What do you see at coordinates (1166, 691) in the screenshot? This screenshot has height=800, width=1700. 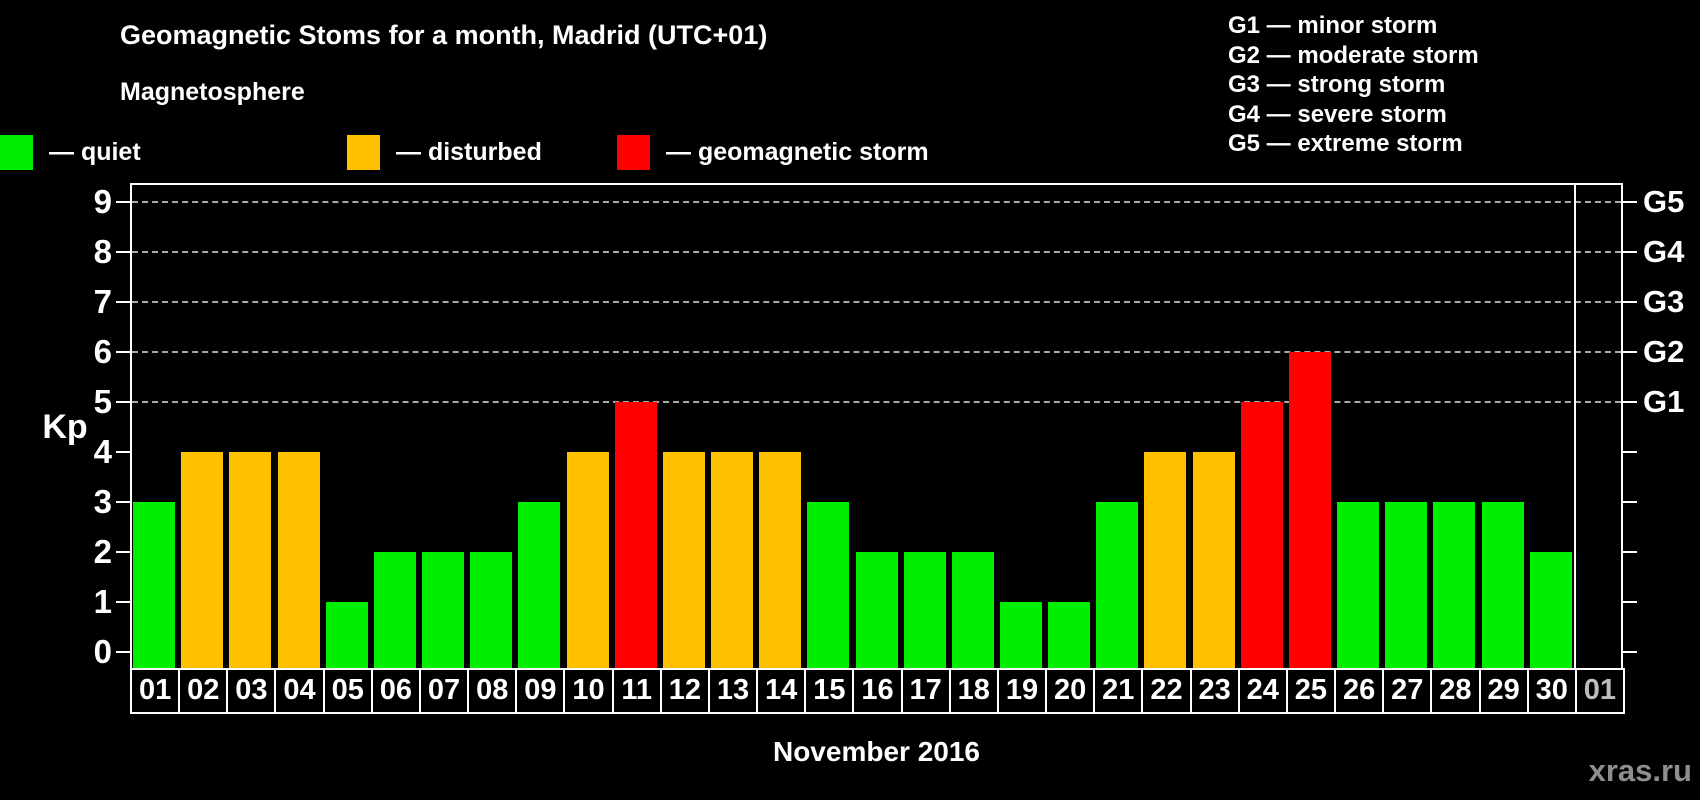 I see `day-label-22: 22` at bounding box center [1166, 691].